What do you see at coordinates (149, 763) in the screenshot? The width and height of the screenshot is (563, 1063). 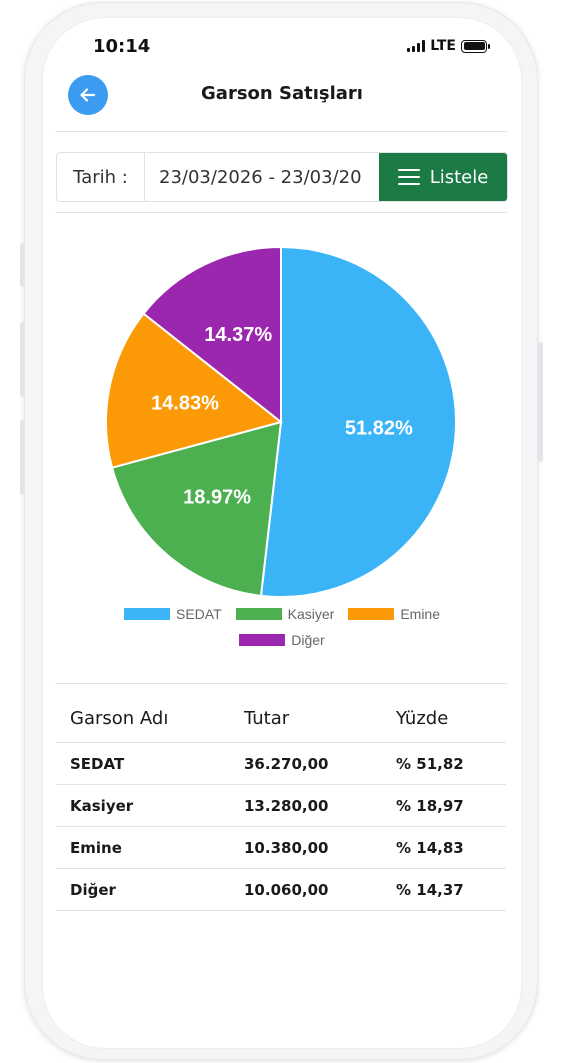 I see `waiter-name: SEDAT` at bounding box center [149, 763].